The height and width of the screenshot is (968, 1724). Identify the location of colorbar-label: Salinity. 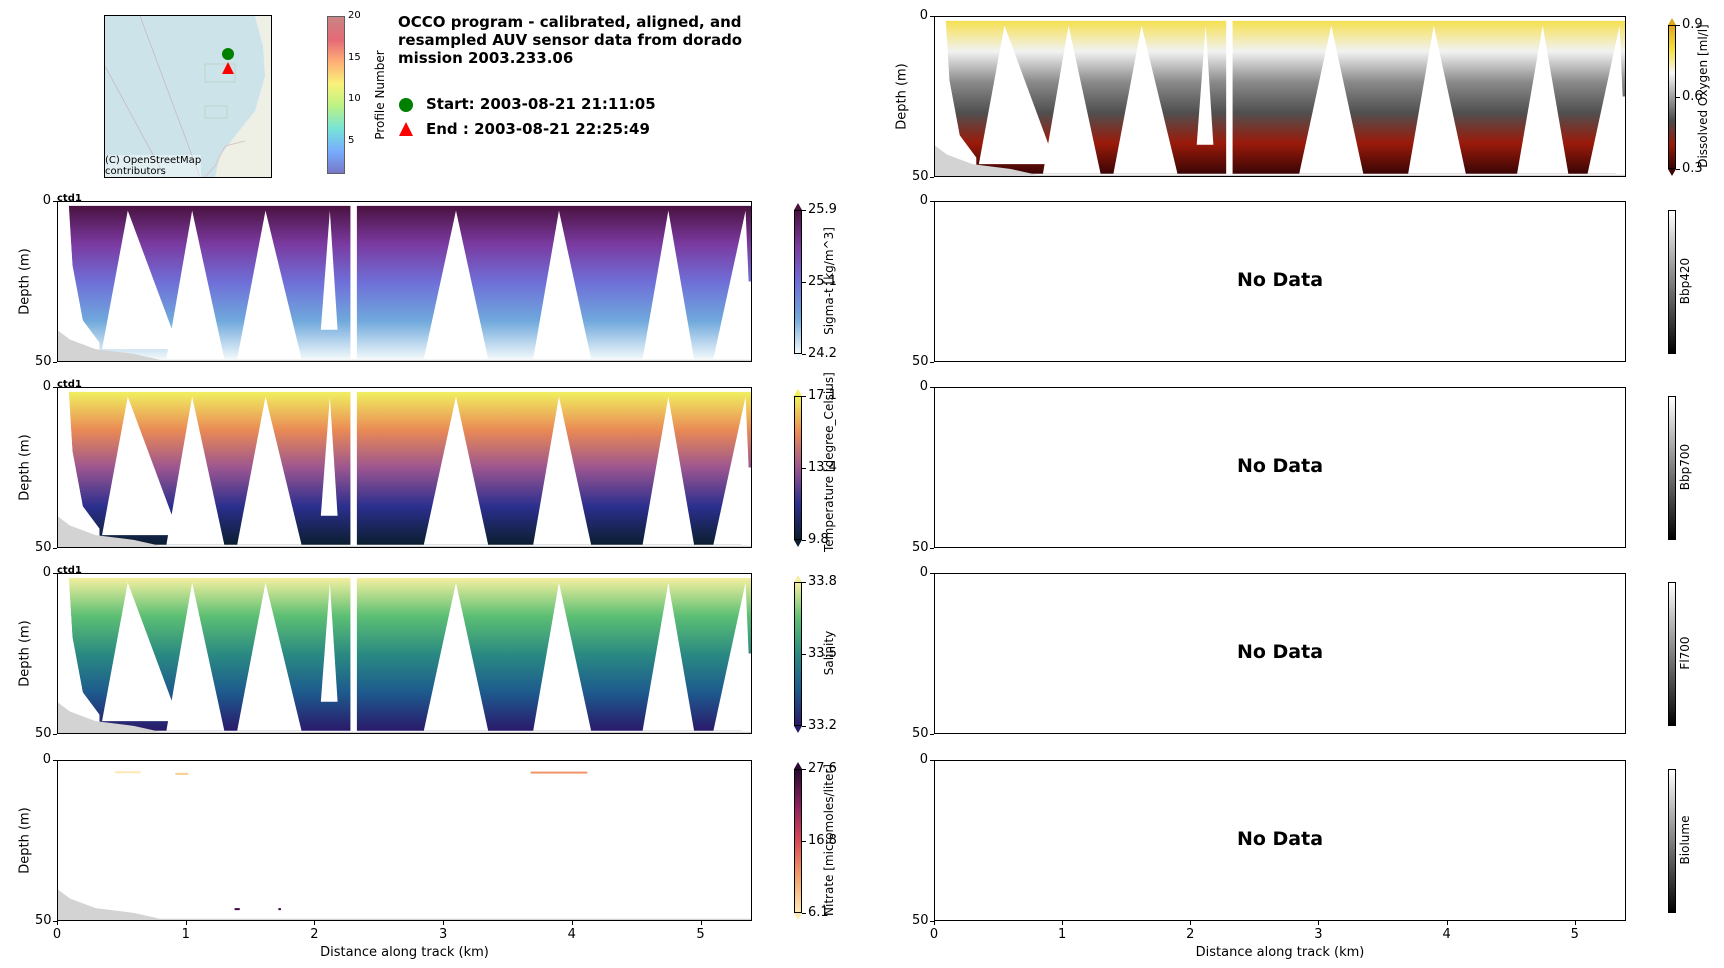
(829, 653).